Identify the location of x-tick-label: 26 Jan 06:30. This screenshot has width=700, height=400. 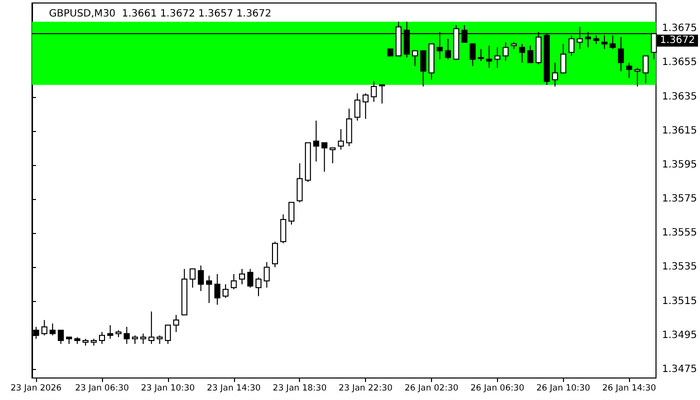
(497, 389).